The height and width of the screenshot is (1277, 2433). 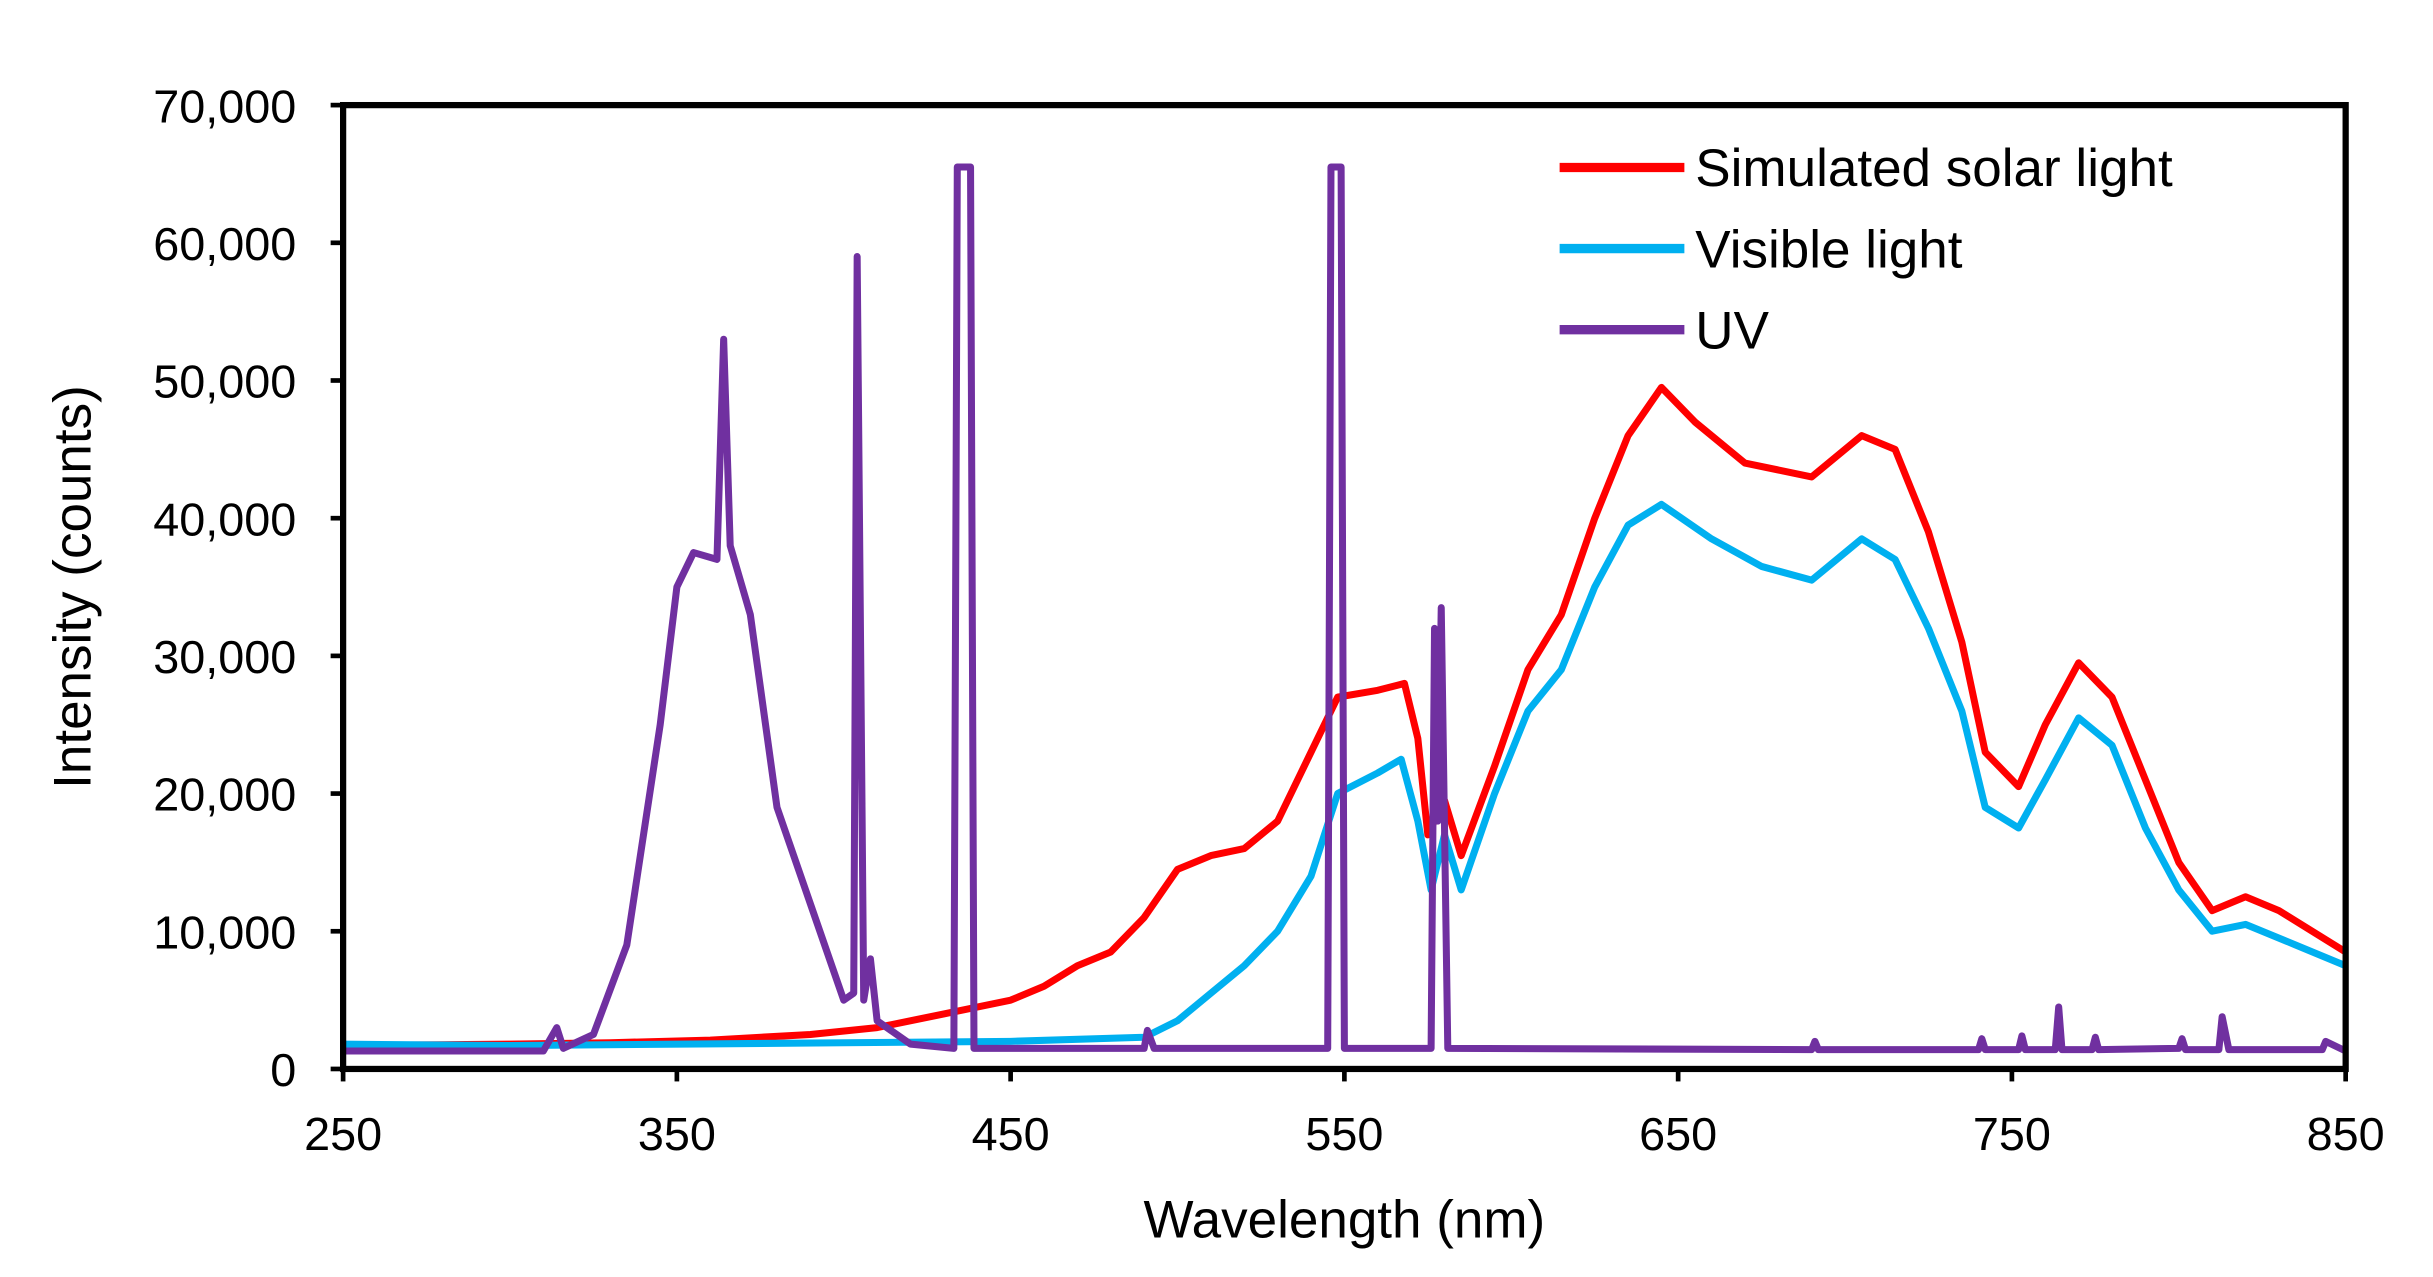 What do you see at coordinates (224, 244) in the screenshot?
I see `y-tick-label: 60,000` at bounding box center [224, 244].